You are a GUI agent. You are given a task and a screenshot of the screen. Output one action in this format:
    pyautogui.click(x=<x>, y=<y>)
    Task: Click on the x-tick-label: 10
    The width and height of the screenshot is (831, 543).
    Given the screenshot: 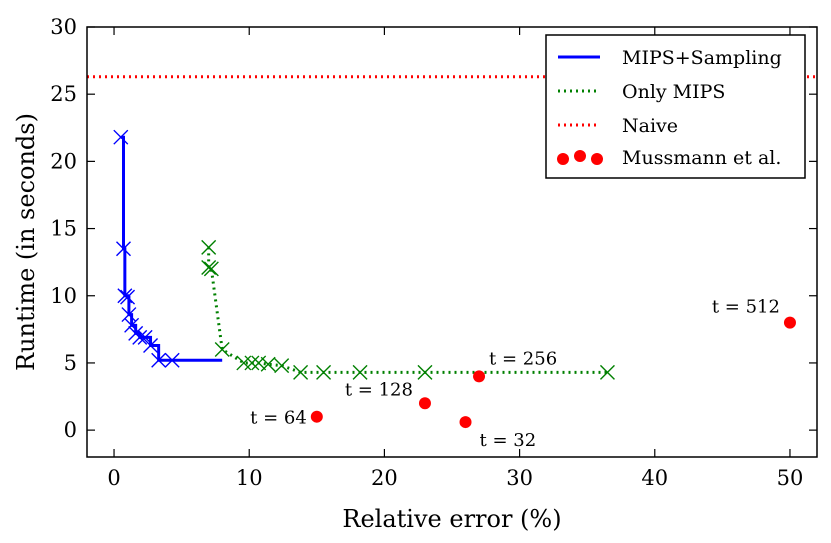 What is the action you would take?
    pyautogui.click(x=249, y=478)
    